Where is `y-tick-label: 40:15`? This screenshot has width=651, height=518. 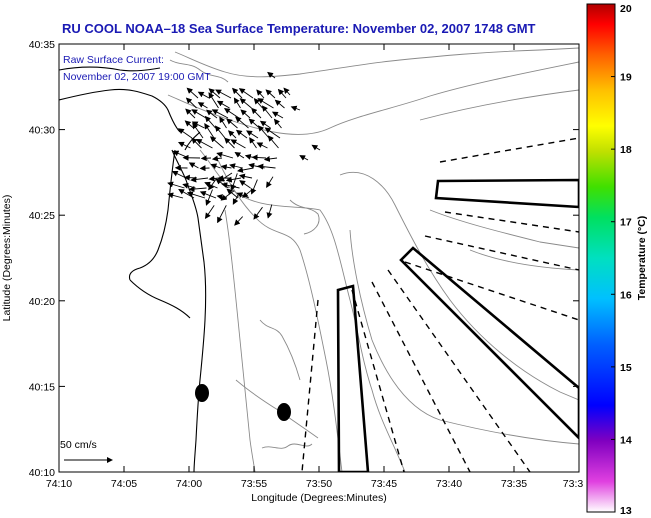
y-tick-label: 40:15 is located at coordinates (42, 387).